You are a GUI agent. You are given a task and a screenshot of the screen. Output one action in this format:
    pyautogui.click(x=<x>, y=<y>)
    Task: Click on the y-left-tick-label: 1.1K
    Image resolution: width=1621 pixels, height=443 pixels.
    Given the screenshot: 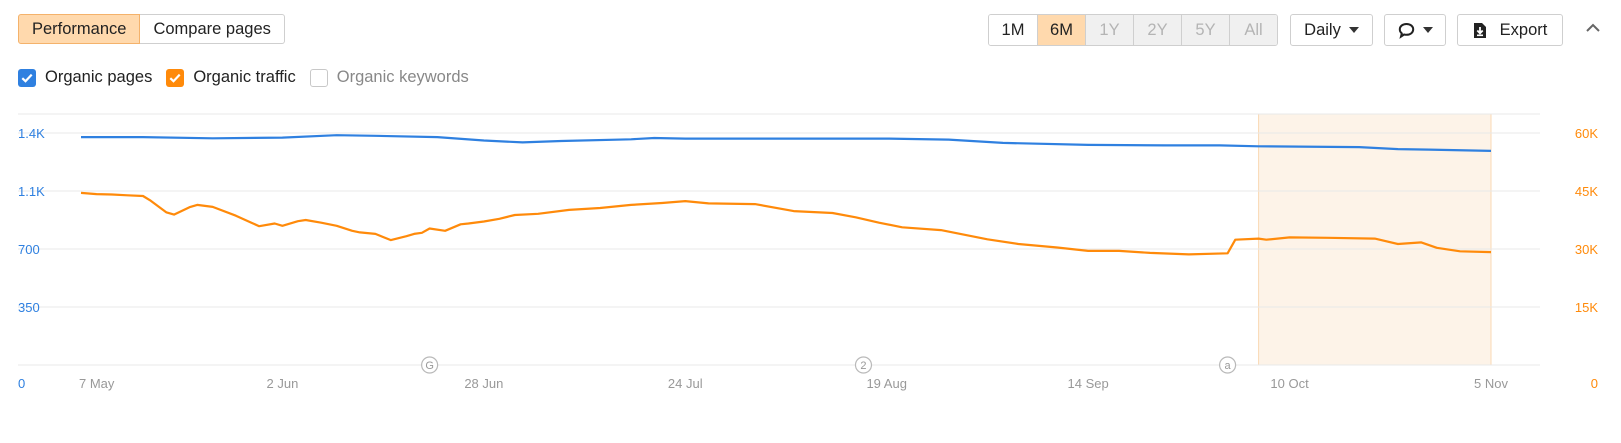 What is the action you would take?
    pyautogui.click(x=31, y=191)
    